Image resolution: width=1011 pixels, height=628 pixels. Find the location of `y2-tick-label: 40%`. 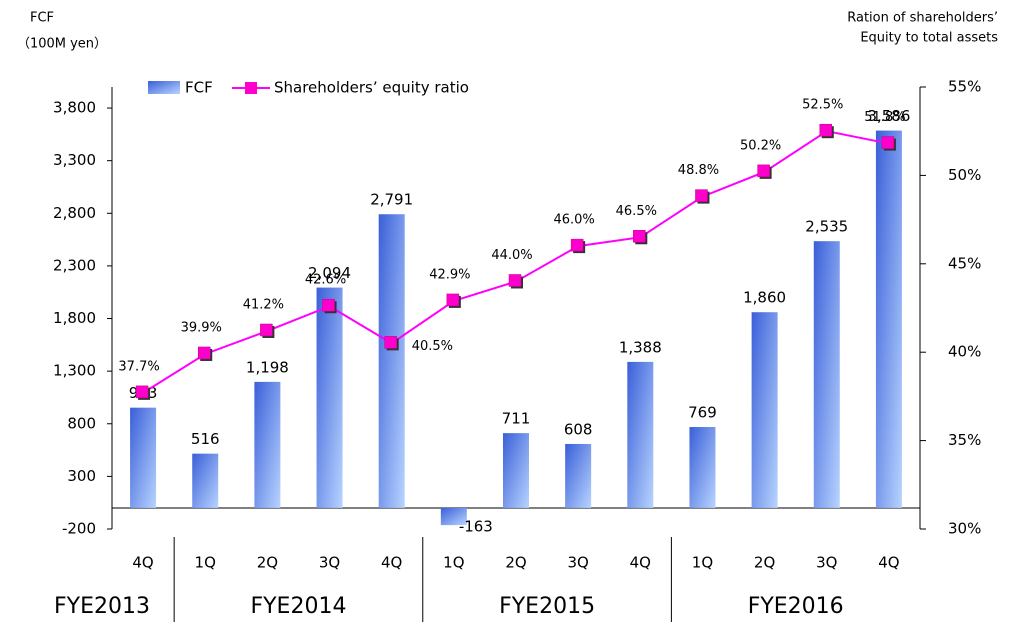

y2-tick-label: 40% is located at coordinates (964, 352).